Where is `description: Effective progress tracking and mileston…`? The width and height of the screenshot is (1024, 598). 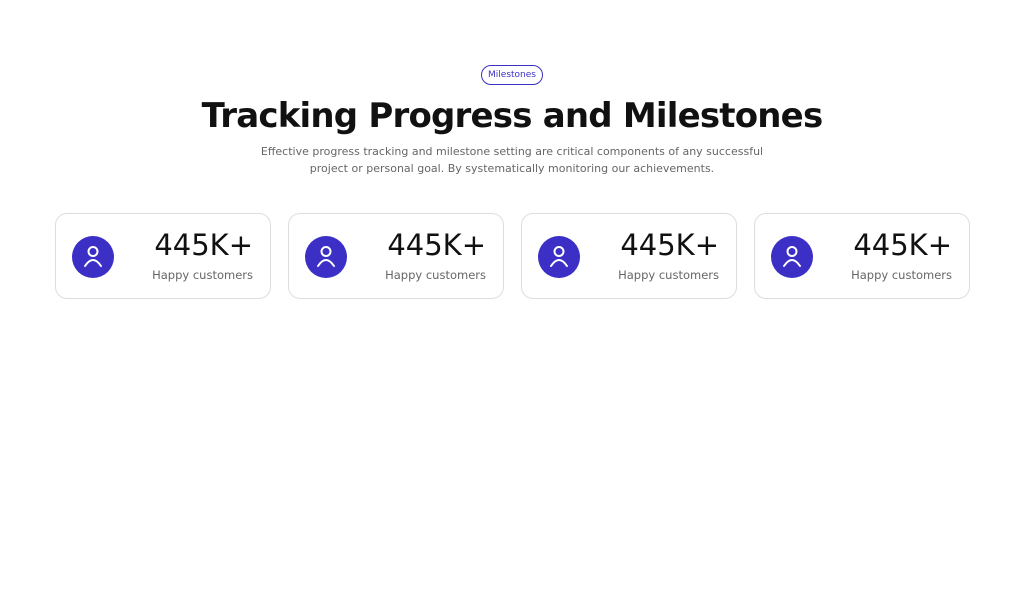
description: Effective progress tracking and mileston… is located at coordinates (512, 160).